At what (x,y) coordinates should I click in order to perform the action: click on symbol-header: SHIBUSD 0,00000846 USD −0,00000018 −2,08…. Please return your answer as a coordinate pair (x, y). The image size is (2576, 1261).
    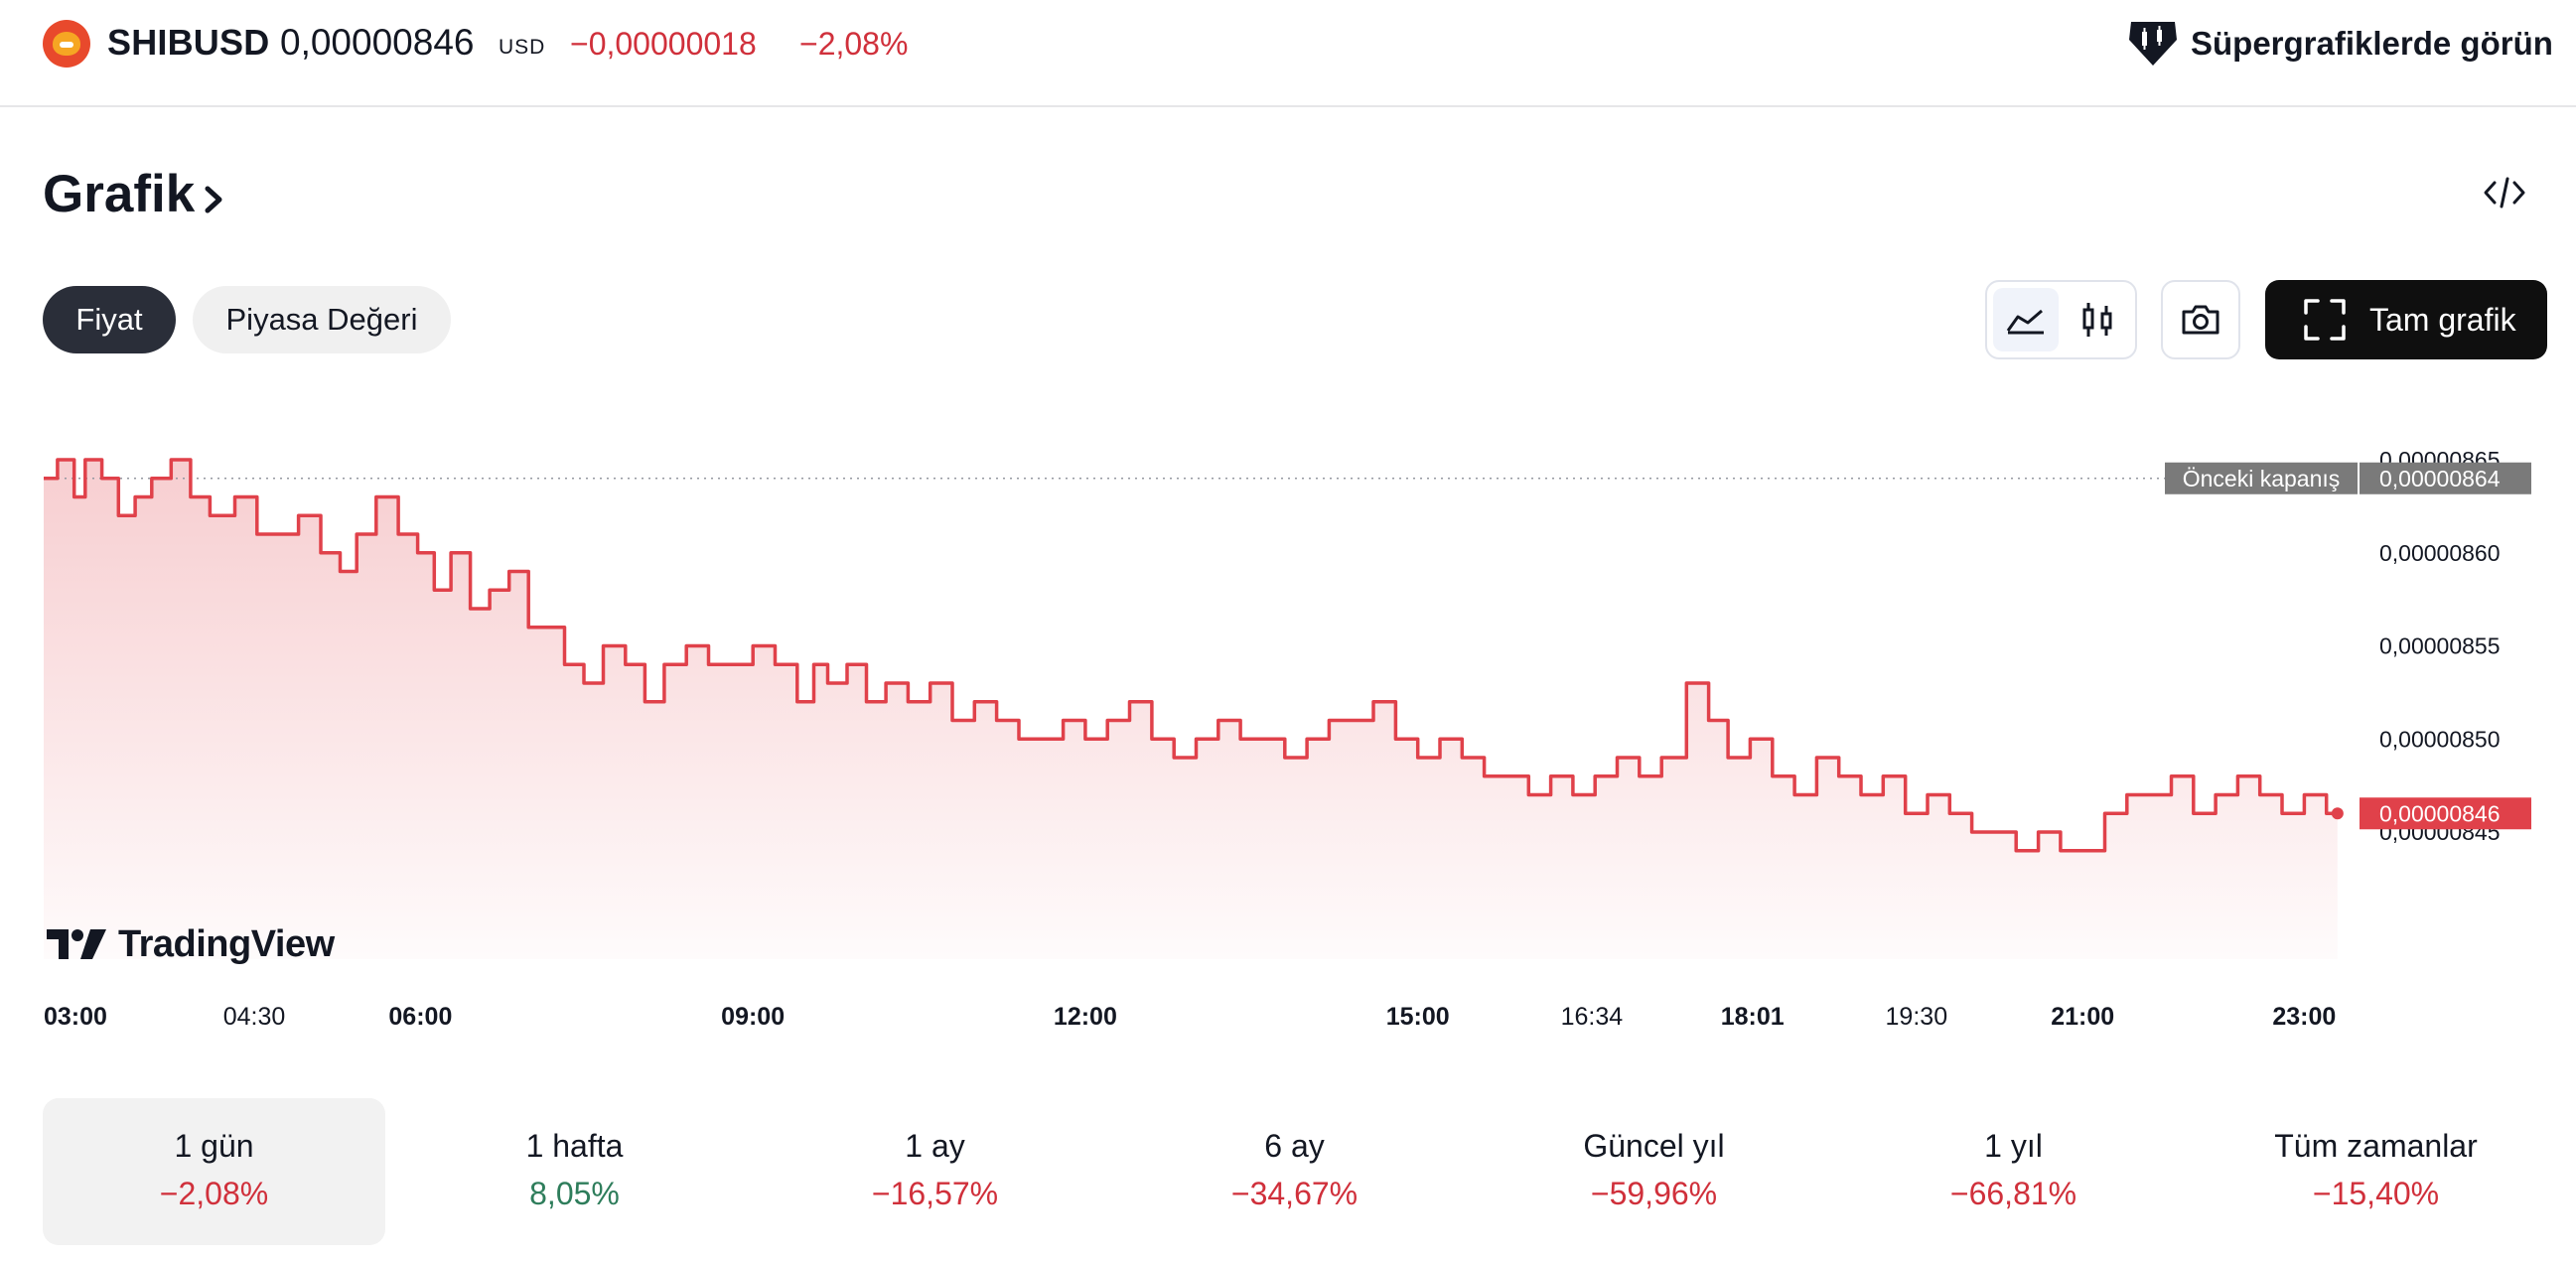
    Looking at the image, I should click on (1288, 53).